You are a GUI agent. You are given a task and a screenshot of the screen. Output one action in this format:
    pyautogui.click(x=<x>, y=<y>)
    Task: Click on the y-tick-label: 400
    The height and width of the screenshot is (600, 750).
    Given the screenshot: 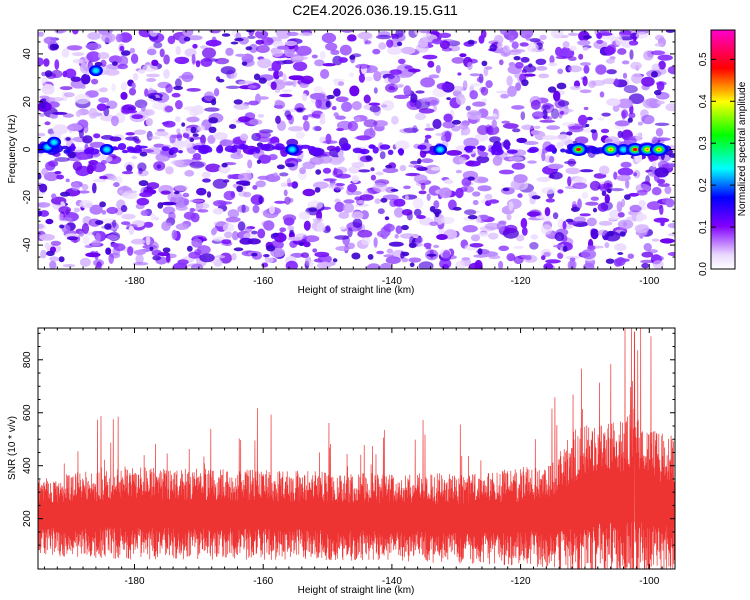 What is the action you would take?
    pyautogui.click(x=27, y=465)
    